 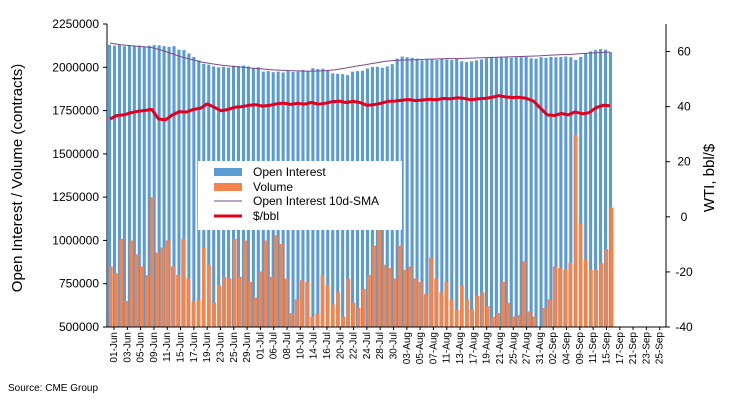 What do you see at coordinates (75, 67) in the screenshot?
I see `left-tick-label: 2000000` at bounding box center [75, 67].